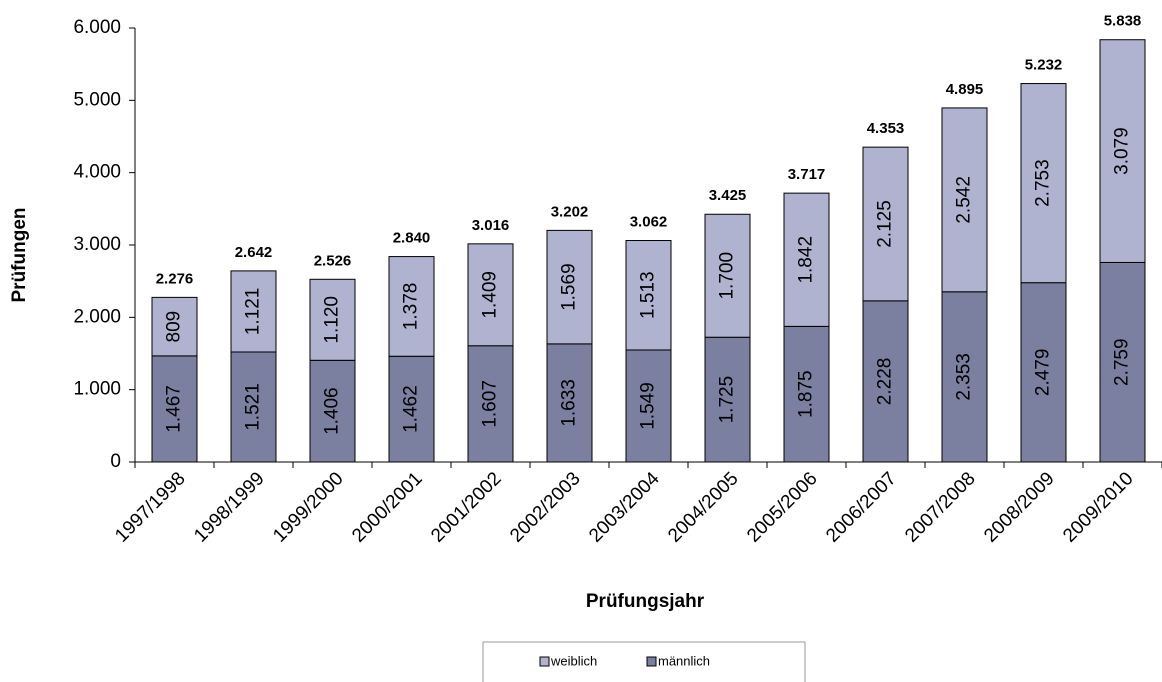 Image resolution: width=1162 pixels, height=682 pixels. What do you see at coordinates (150, 507) in the screenshot?
I see `x-tick-label: 1997/1998` at bounding box center [150, 507].